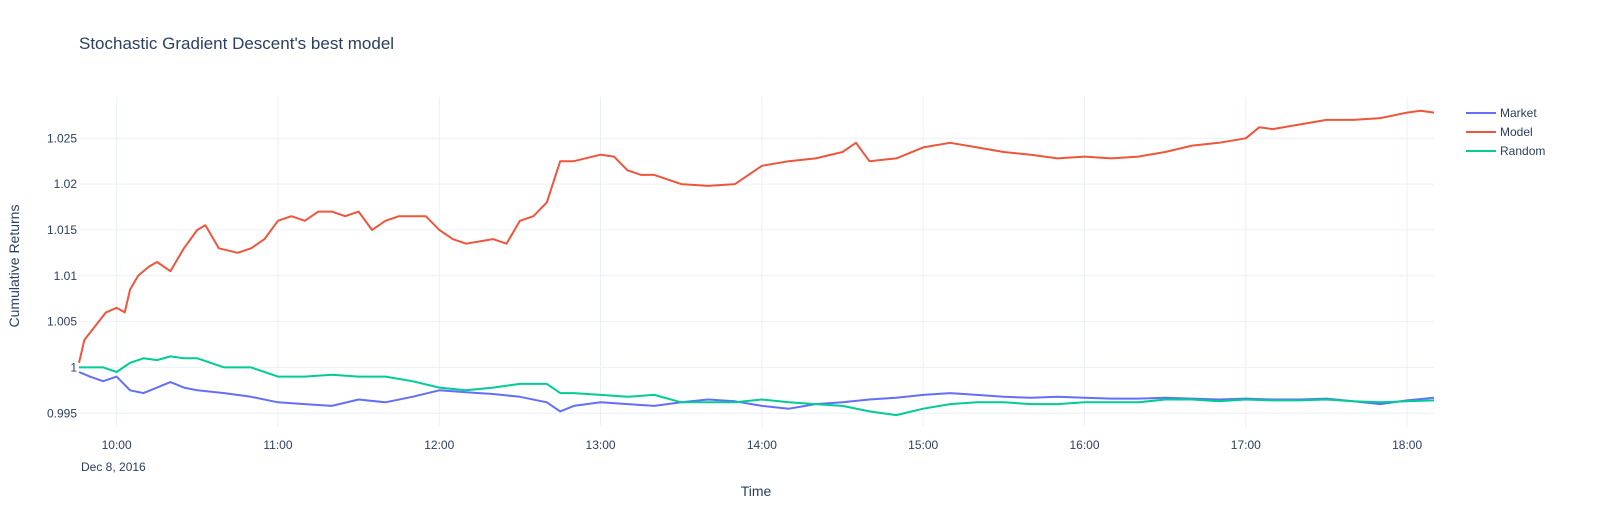  I want to click on legend-label: Market, so click(1518, 113).